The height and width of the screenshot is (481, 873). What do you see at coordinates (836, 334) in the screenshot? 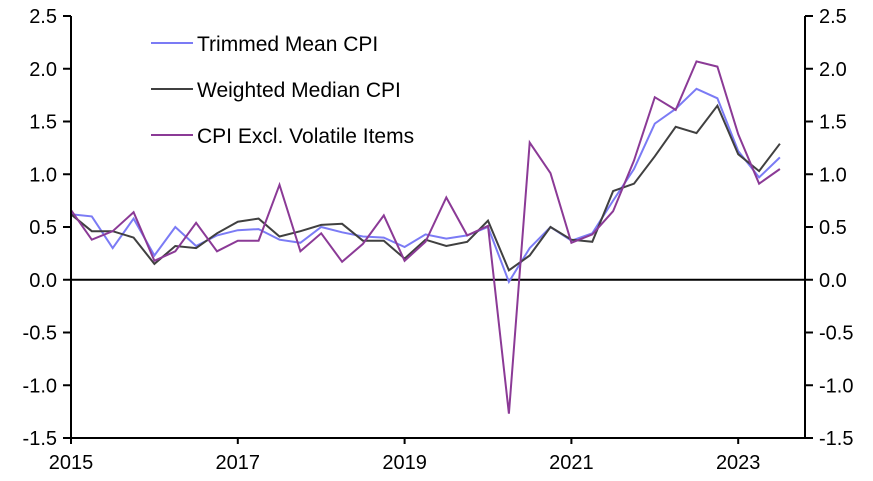
I see `right-y-tick-label: -0.5` at bounding box center [836, 334].